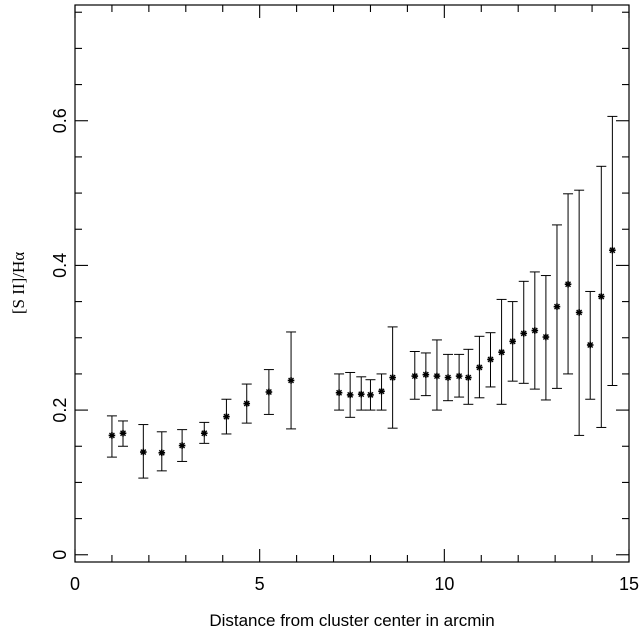 Image resolution: width=644 pixels, height=635 pixels. What do you see at coordinates (75, 584) in the screenshot?
I see `x-tick-label: 0` at bounding box center [75, 584].